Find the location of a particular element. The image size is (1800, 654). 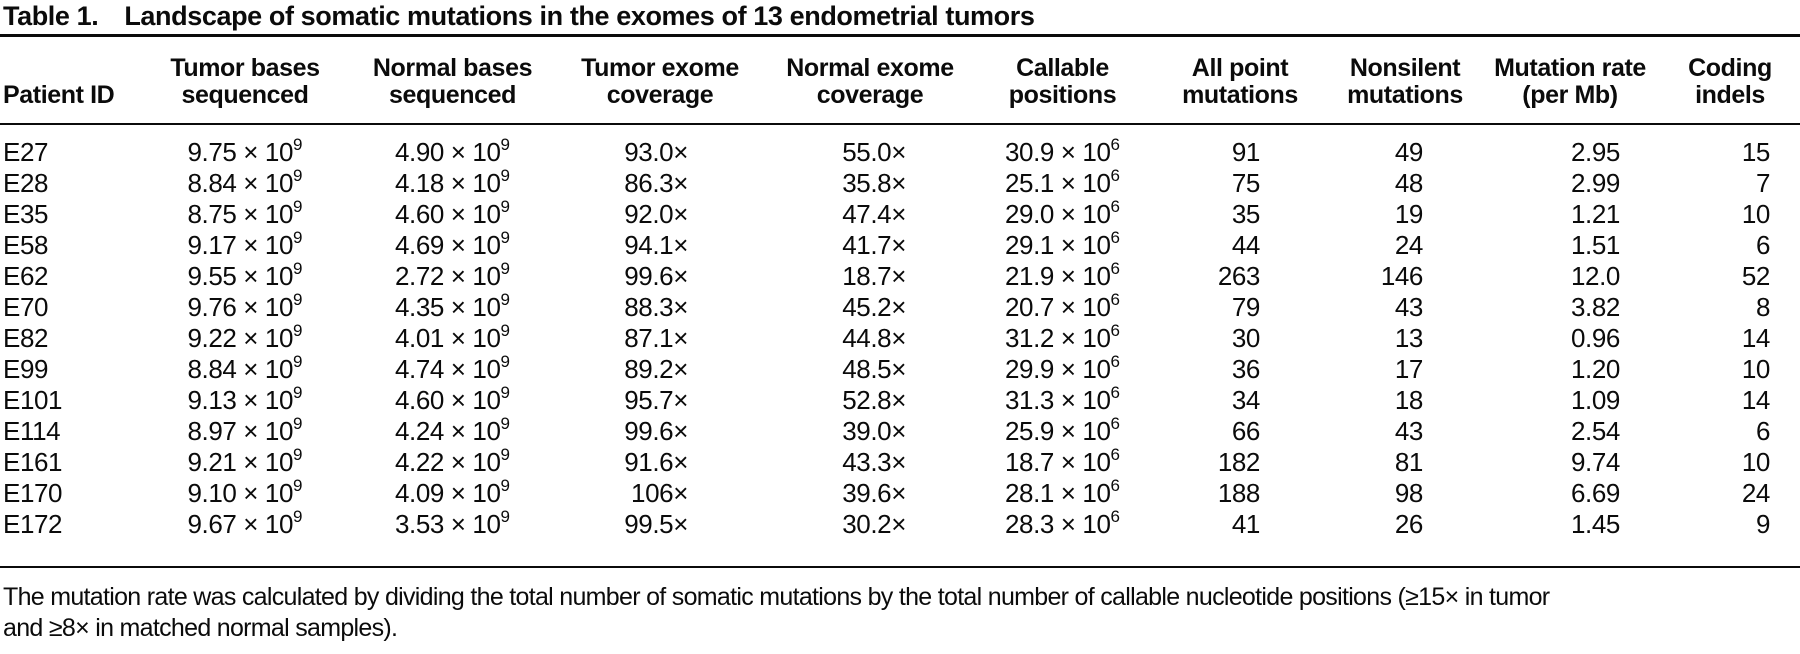

callable-positions-value: 28.3 × 10 is located at coordinates (1057, 524).